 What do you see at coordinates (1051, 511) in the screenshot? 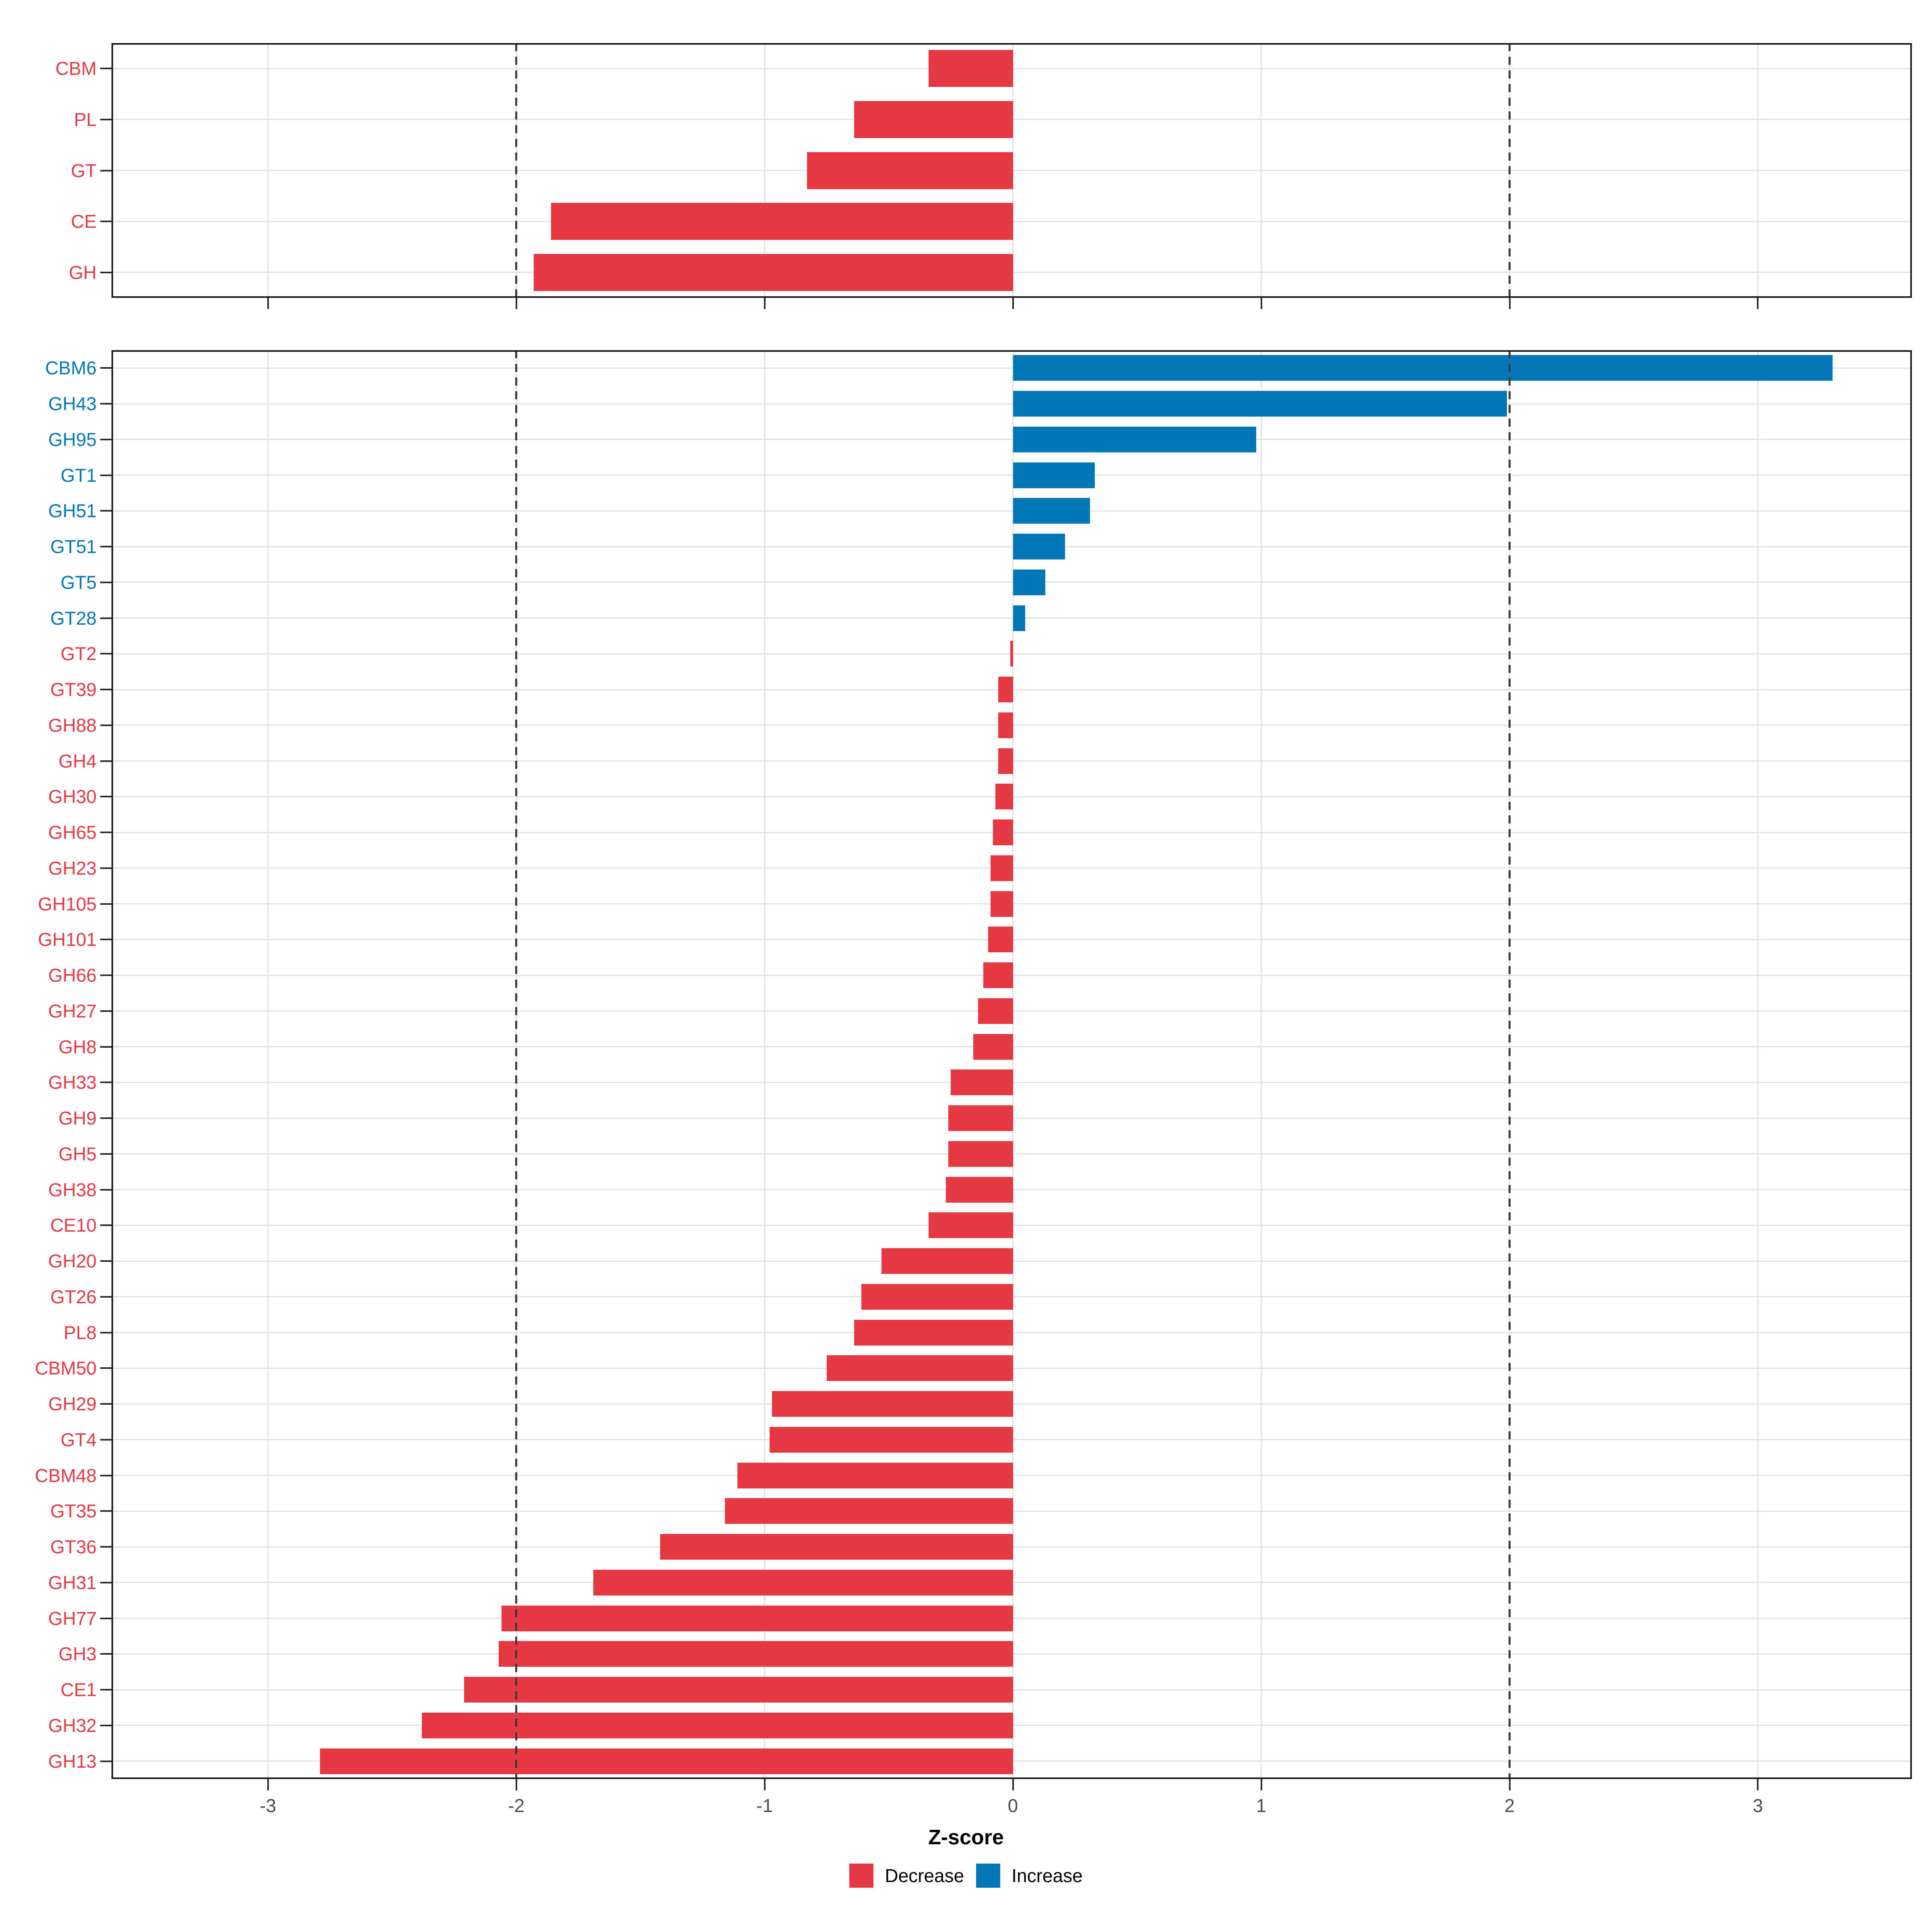
I see `bar-GH51` at bounding box center [1051, 511].